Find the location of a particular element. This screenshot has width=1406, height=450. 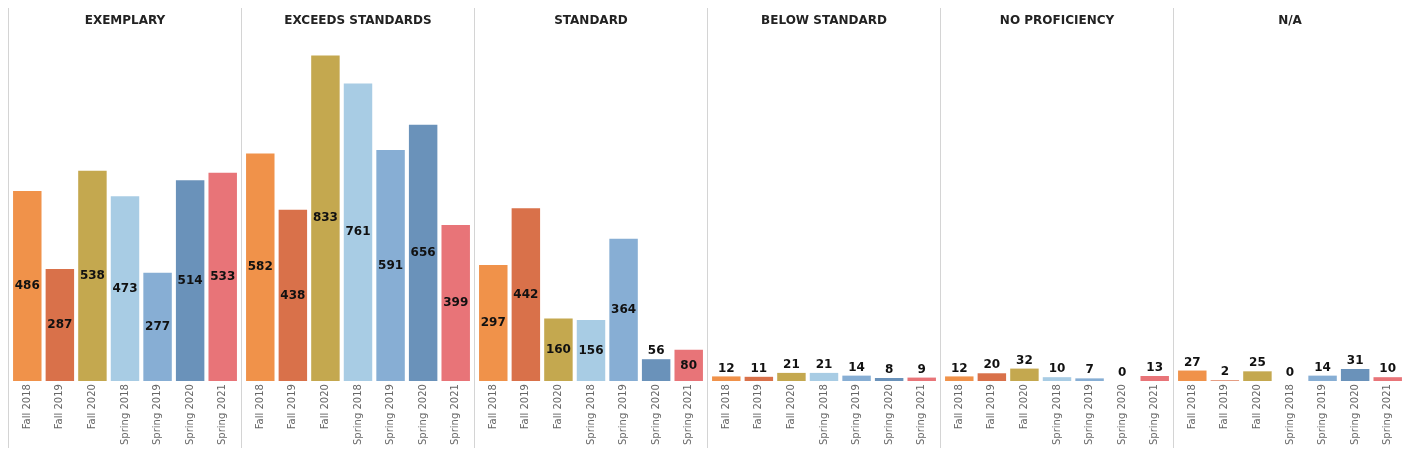

data-label: 8 is located at coordinates (889, 369).